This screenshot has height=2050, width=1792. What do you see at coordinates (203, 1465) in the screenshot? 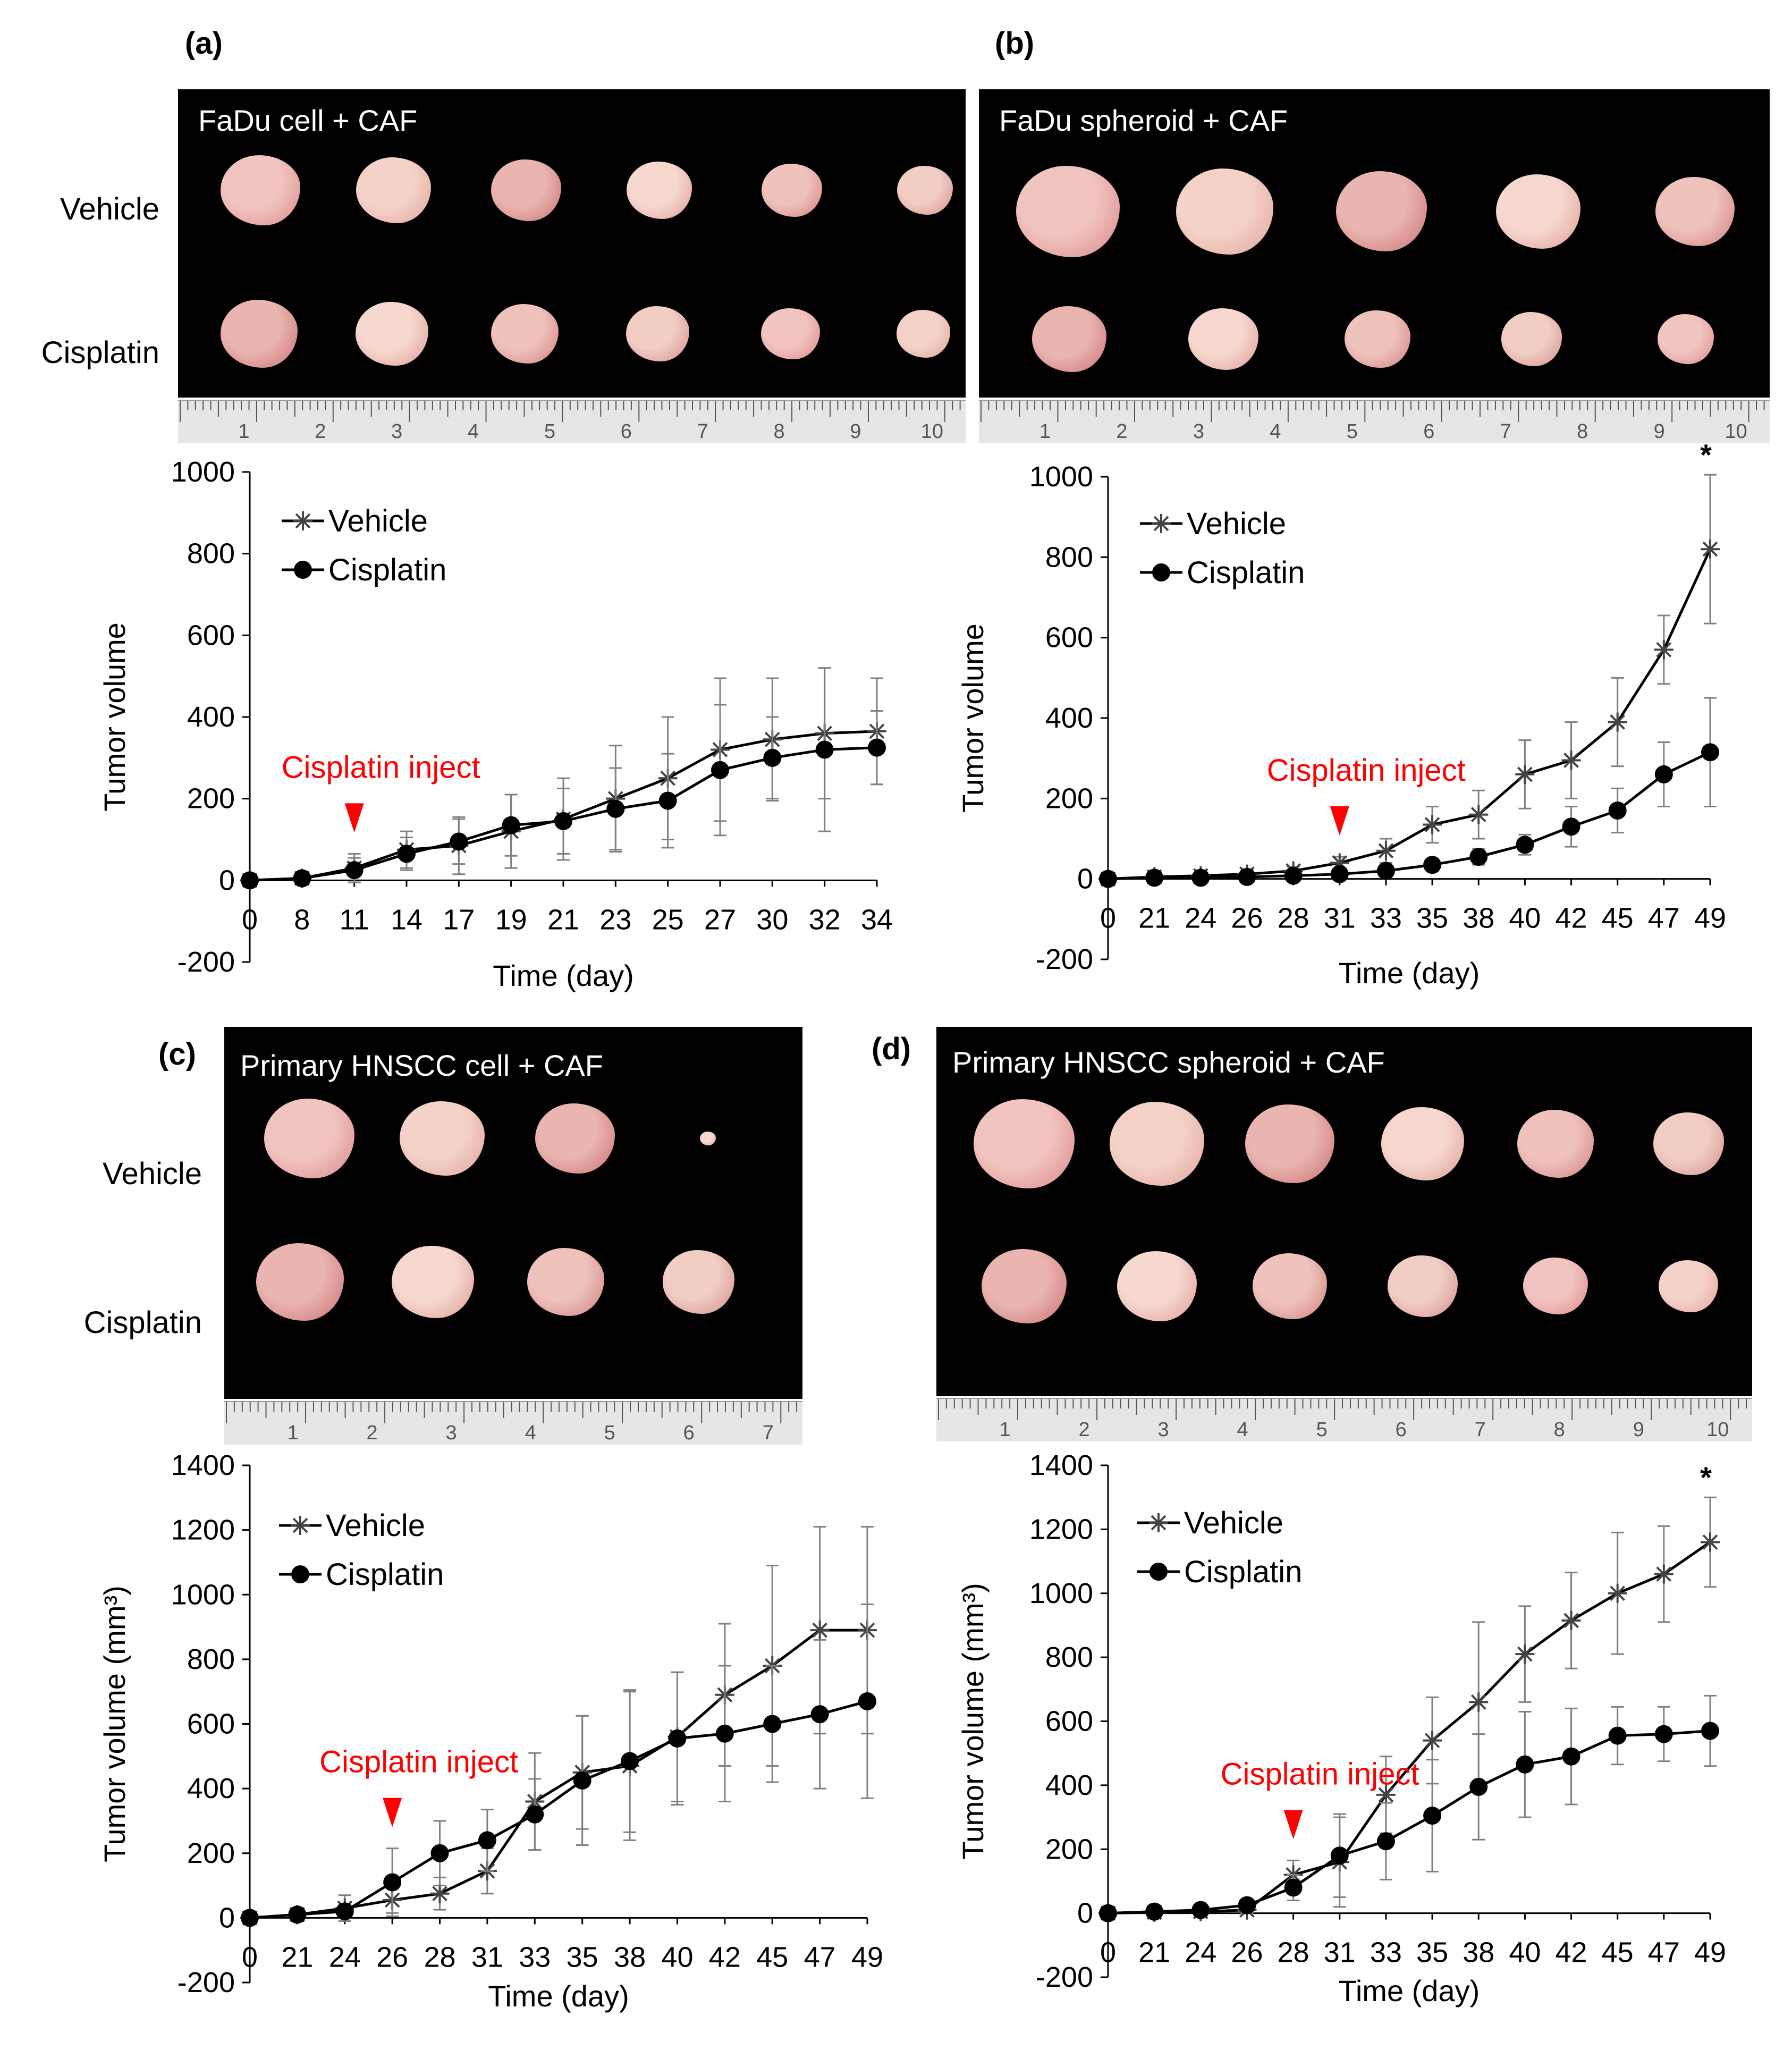
I see `y-tick-label: 1400` at bounding box center [203, 1465].